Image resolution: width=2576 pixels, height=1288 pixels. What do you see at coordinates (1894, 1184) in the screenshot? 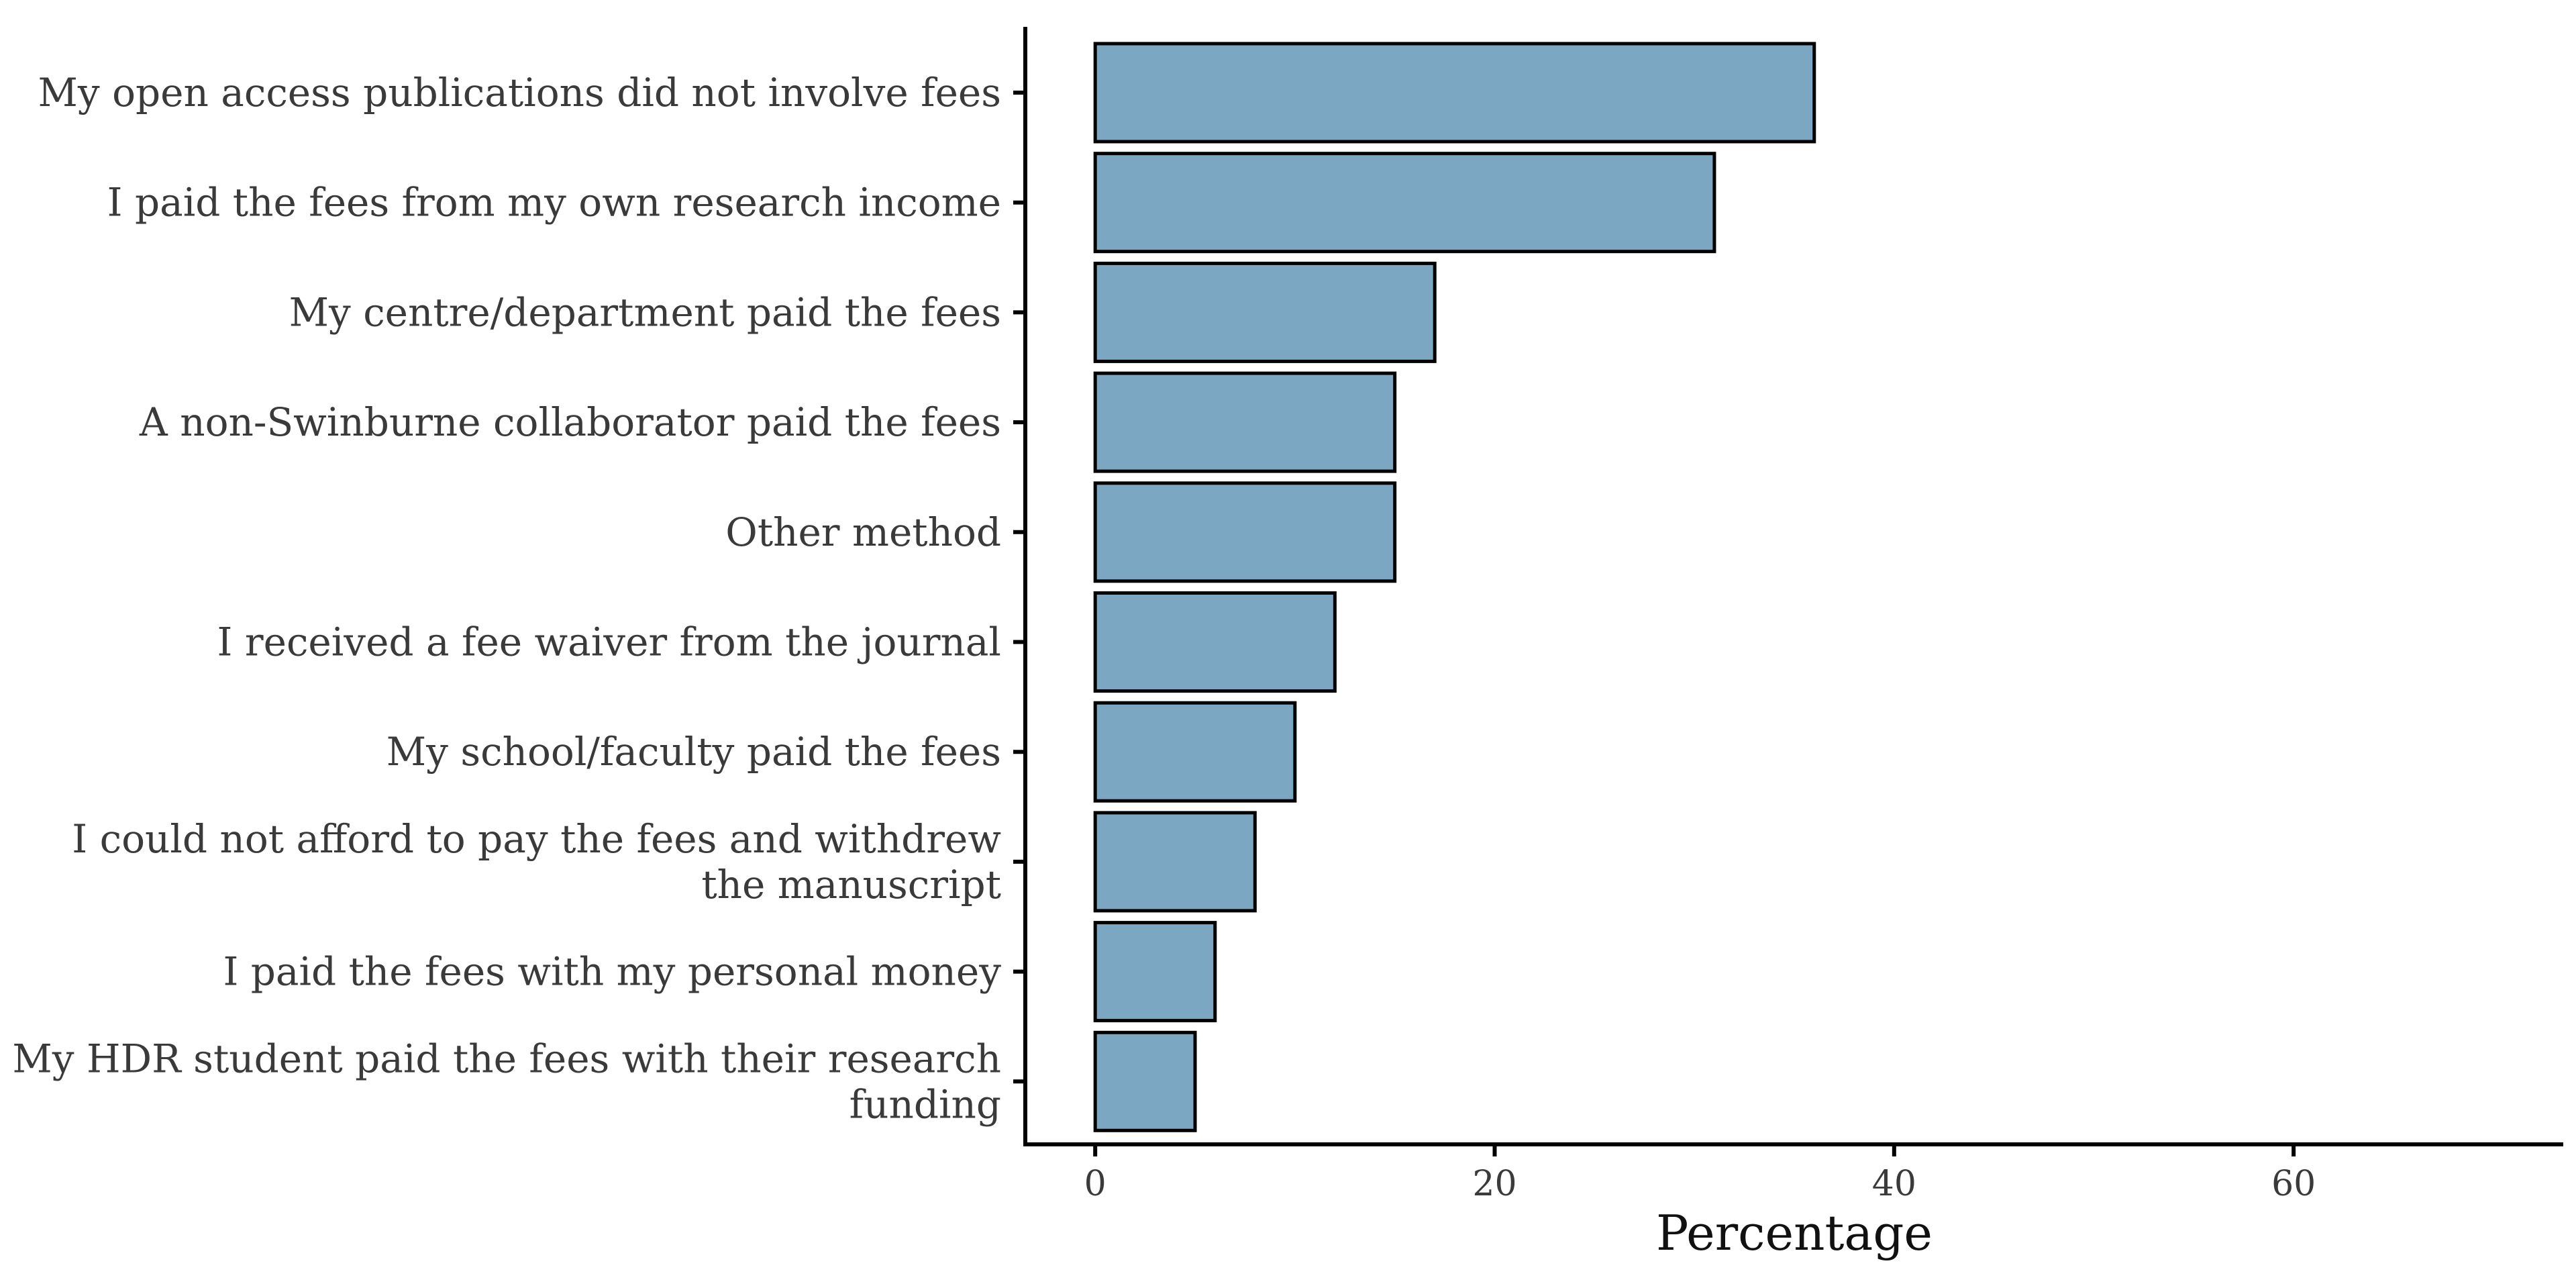
I see `x-tick-label: 40` at bounding box center [1894, 1184].